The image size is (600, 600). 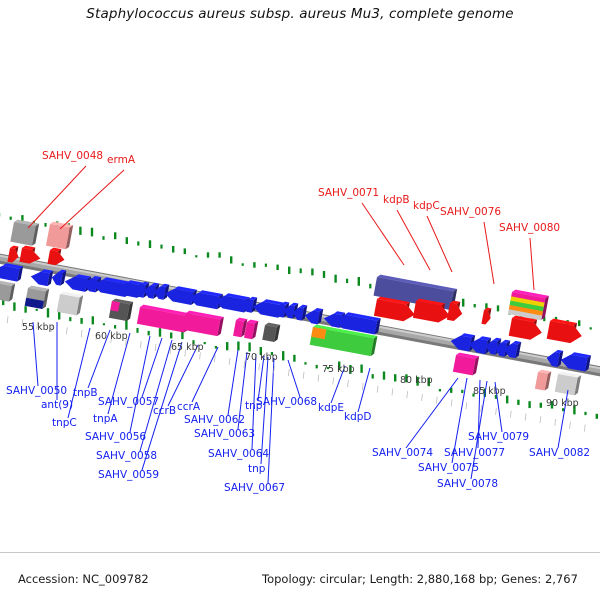 I want to click on gene-label: SAHV_0079, so click(x=498, y=437).